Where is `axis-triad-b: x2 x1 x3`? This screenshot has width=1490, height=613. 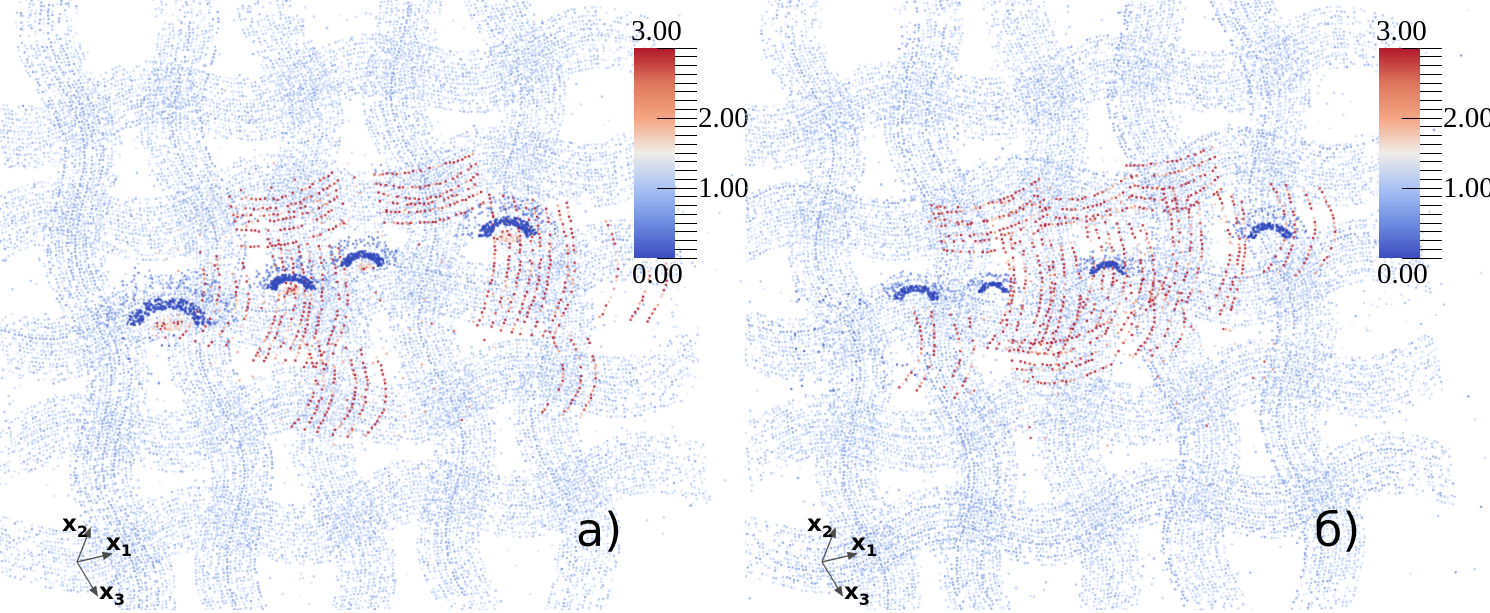 axis-triad-b: x2 x1 x3 is located at coordinates (842, 560).